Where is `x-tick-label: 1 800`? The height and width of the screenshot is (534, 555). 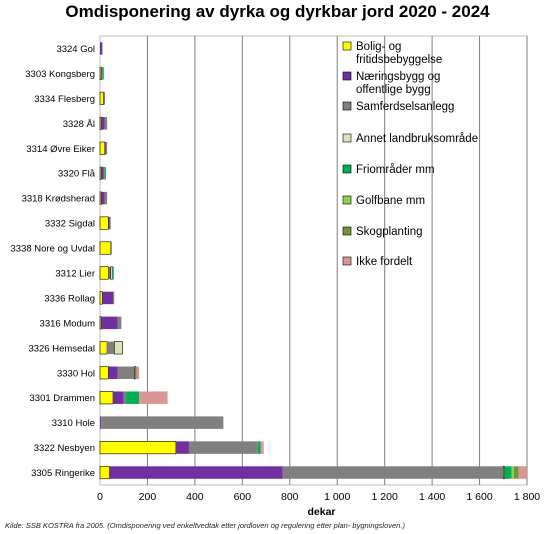 x-tick-label: 1 800 is located at coordinates (527, 497).